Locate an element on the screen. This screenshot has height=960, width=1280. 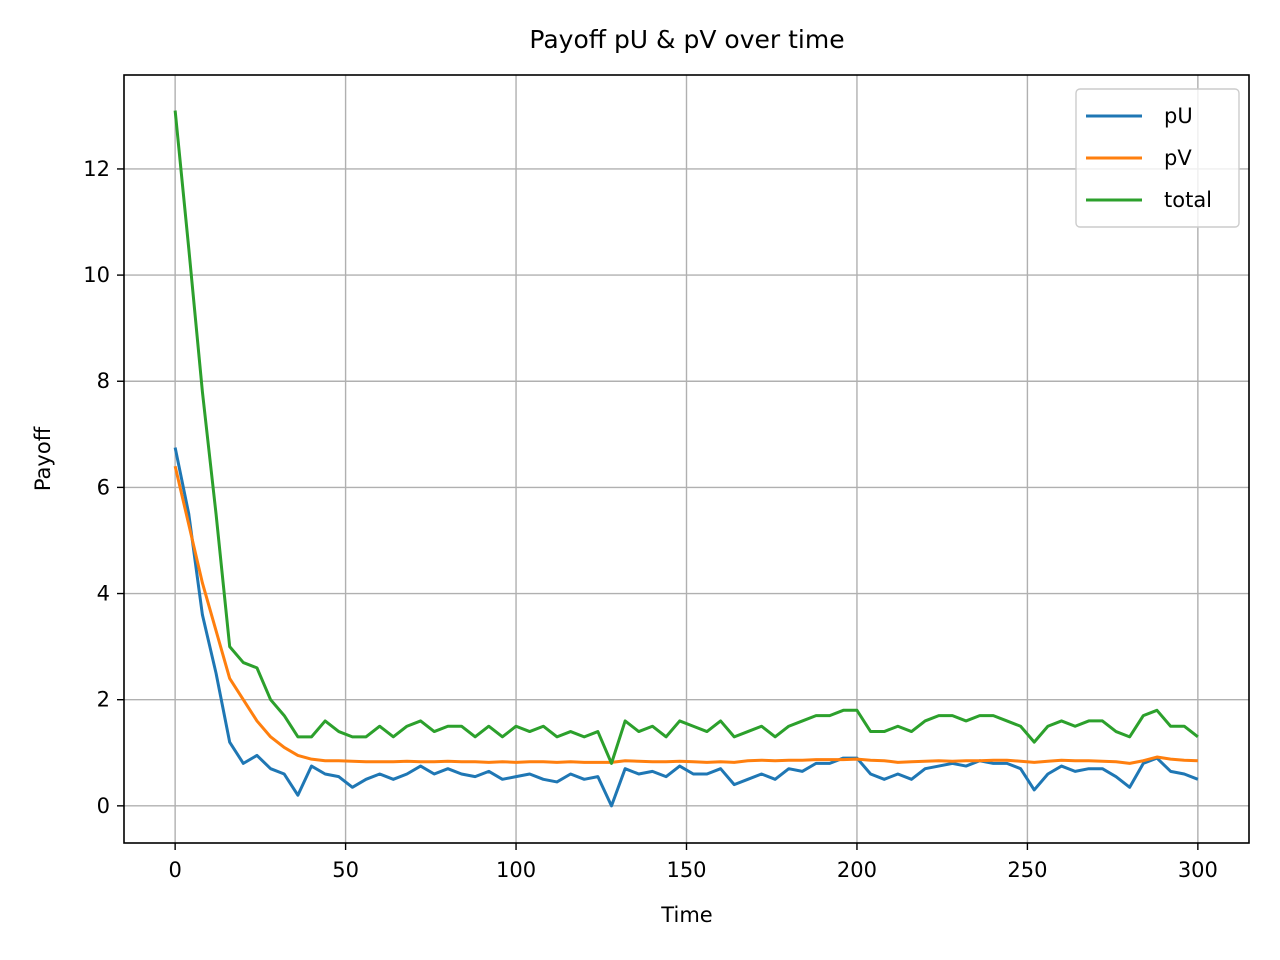
y-tick-label: 6 is located at coordinates (103, 487).